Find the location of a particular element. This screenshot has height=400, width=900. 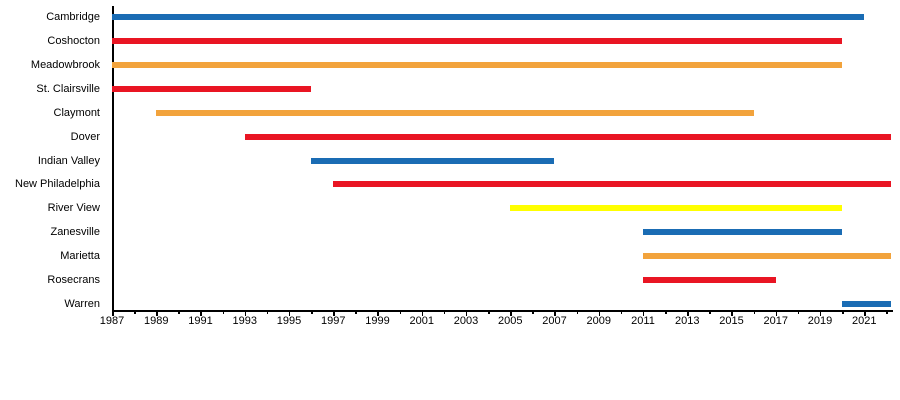

timeline-bar-indian-valley is located at coordinates (433, 160).